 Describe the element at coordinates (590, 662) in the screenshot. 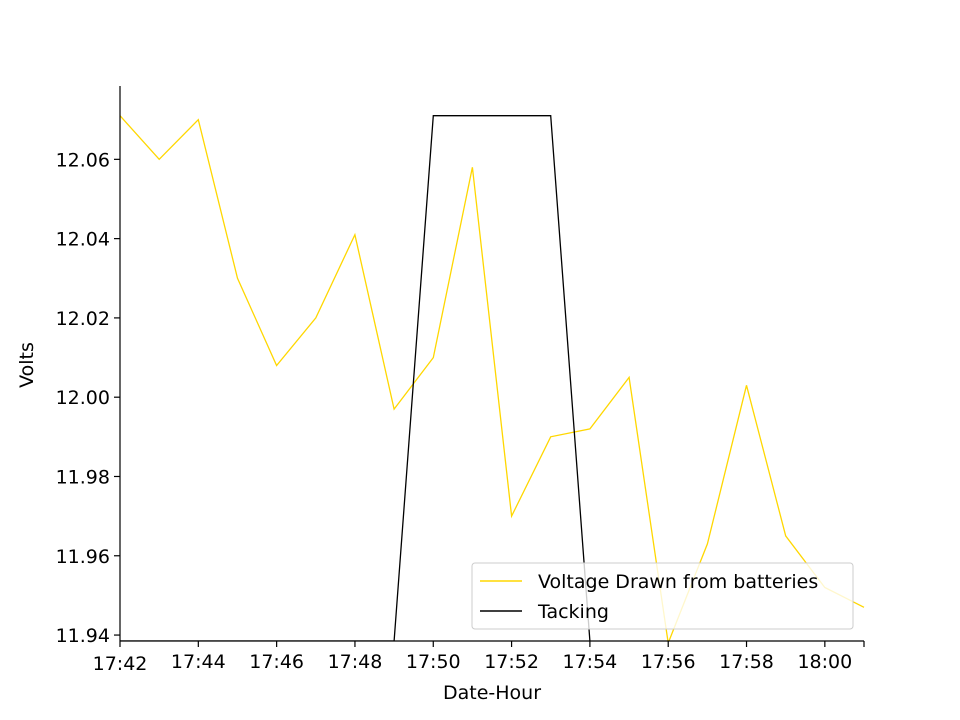

I see `x-tick-label: 17:54` at that location.